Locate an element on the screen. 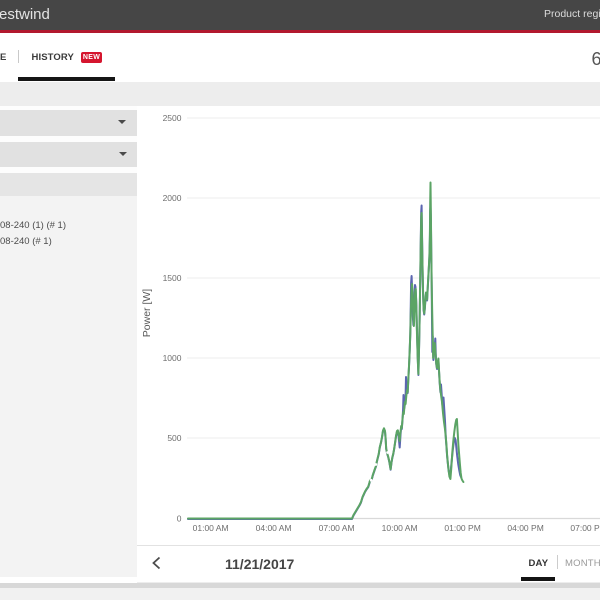  svg-text: 2500 is located at coordinates (172, 118).